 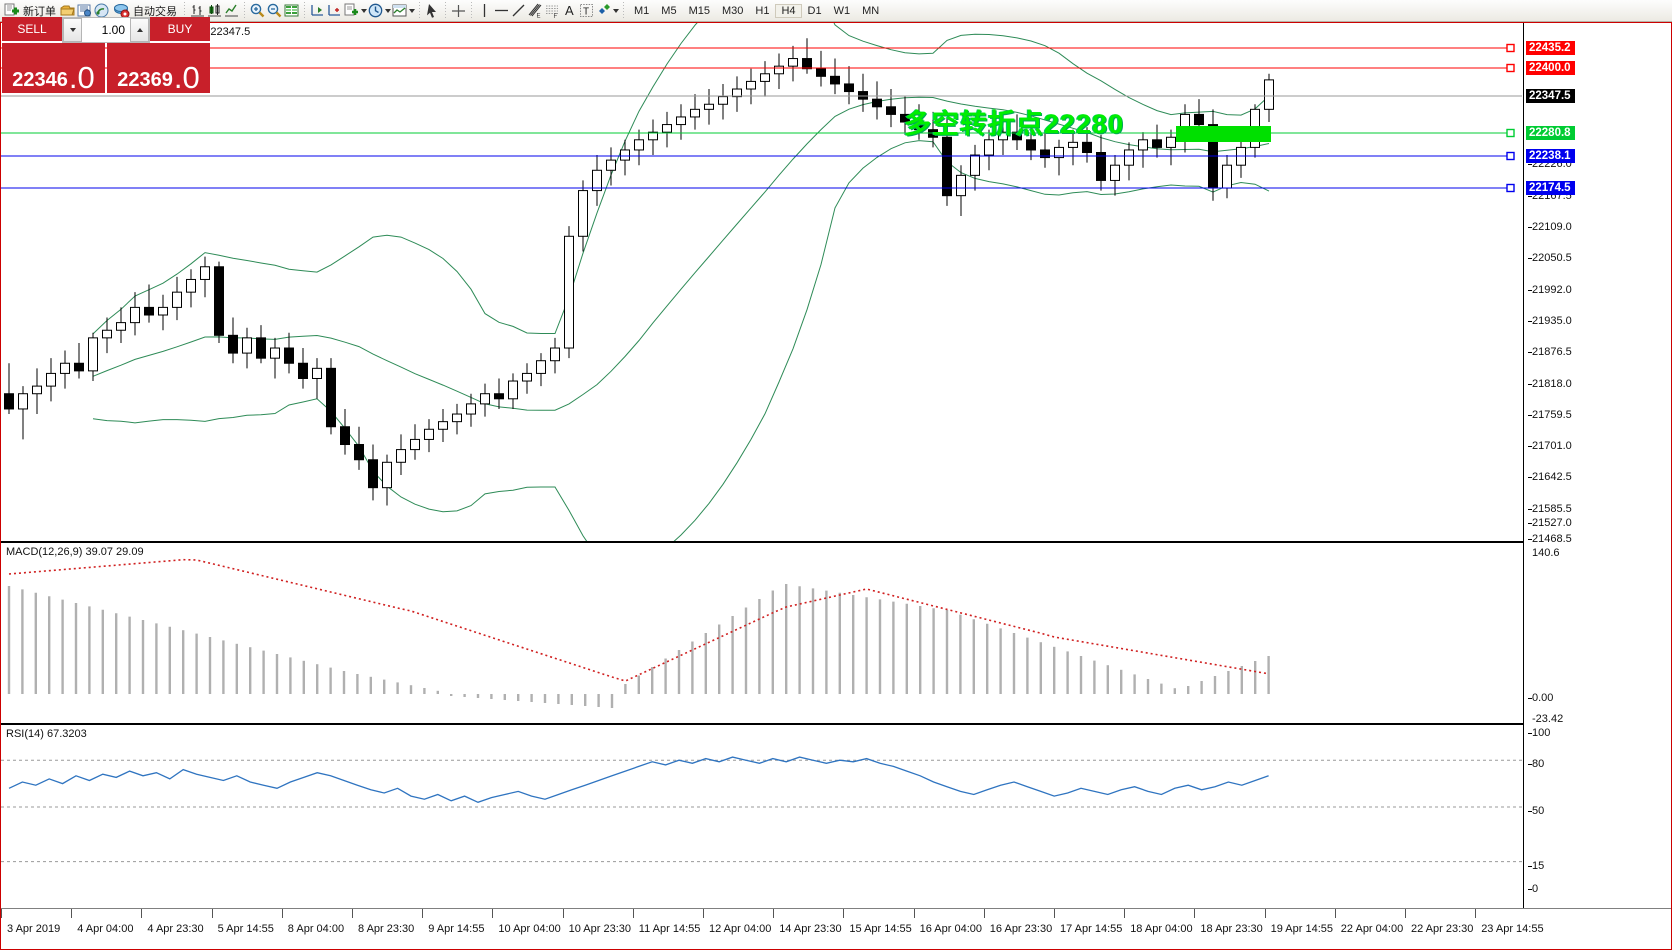 I want to click on period-chevron-down-icon, so click(x=388, y=10).